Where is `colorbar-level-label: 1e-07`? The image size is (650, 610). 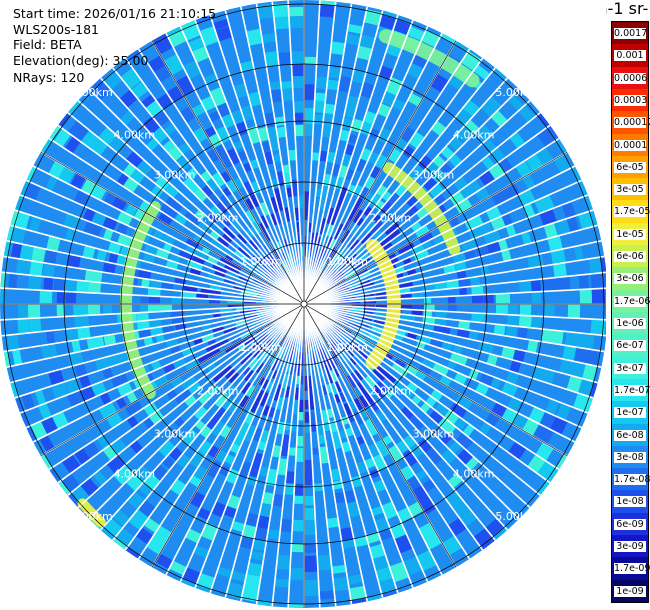 colorbar-level-label: 1e-07 is located at coordinates (630, 413).